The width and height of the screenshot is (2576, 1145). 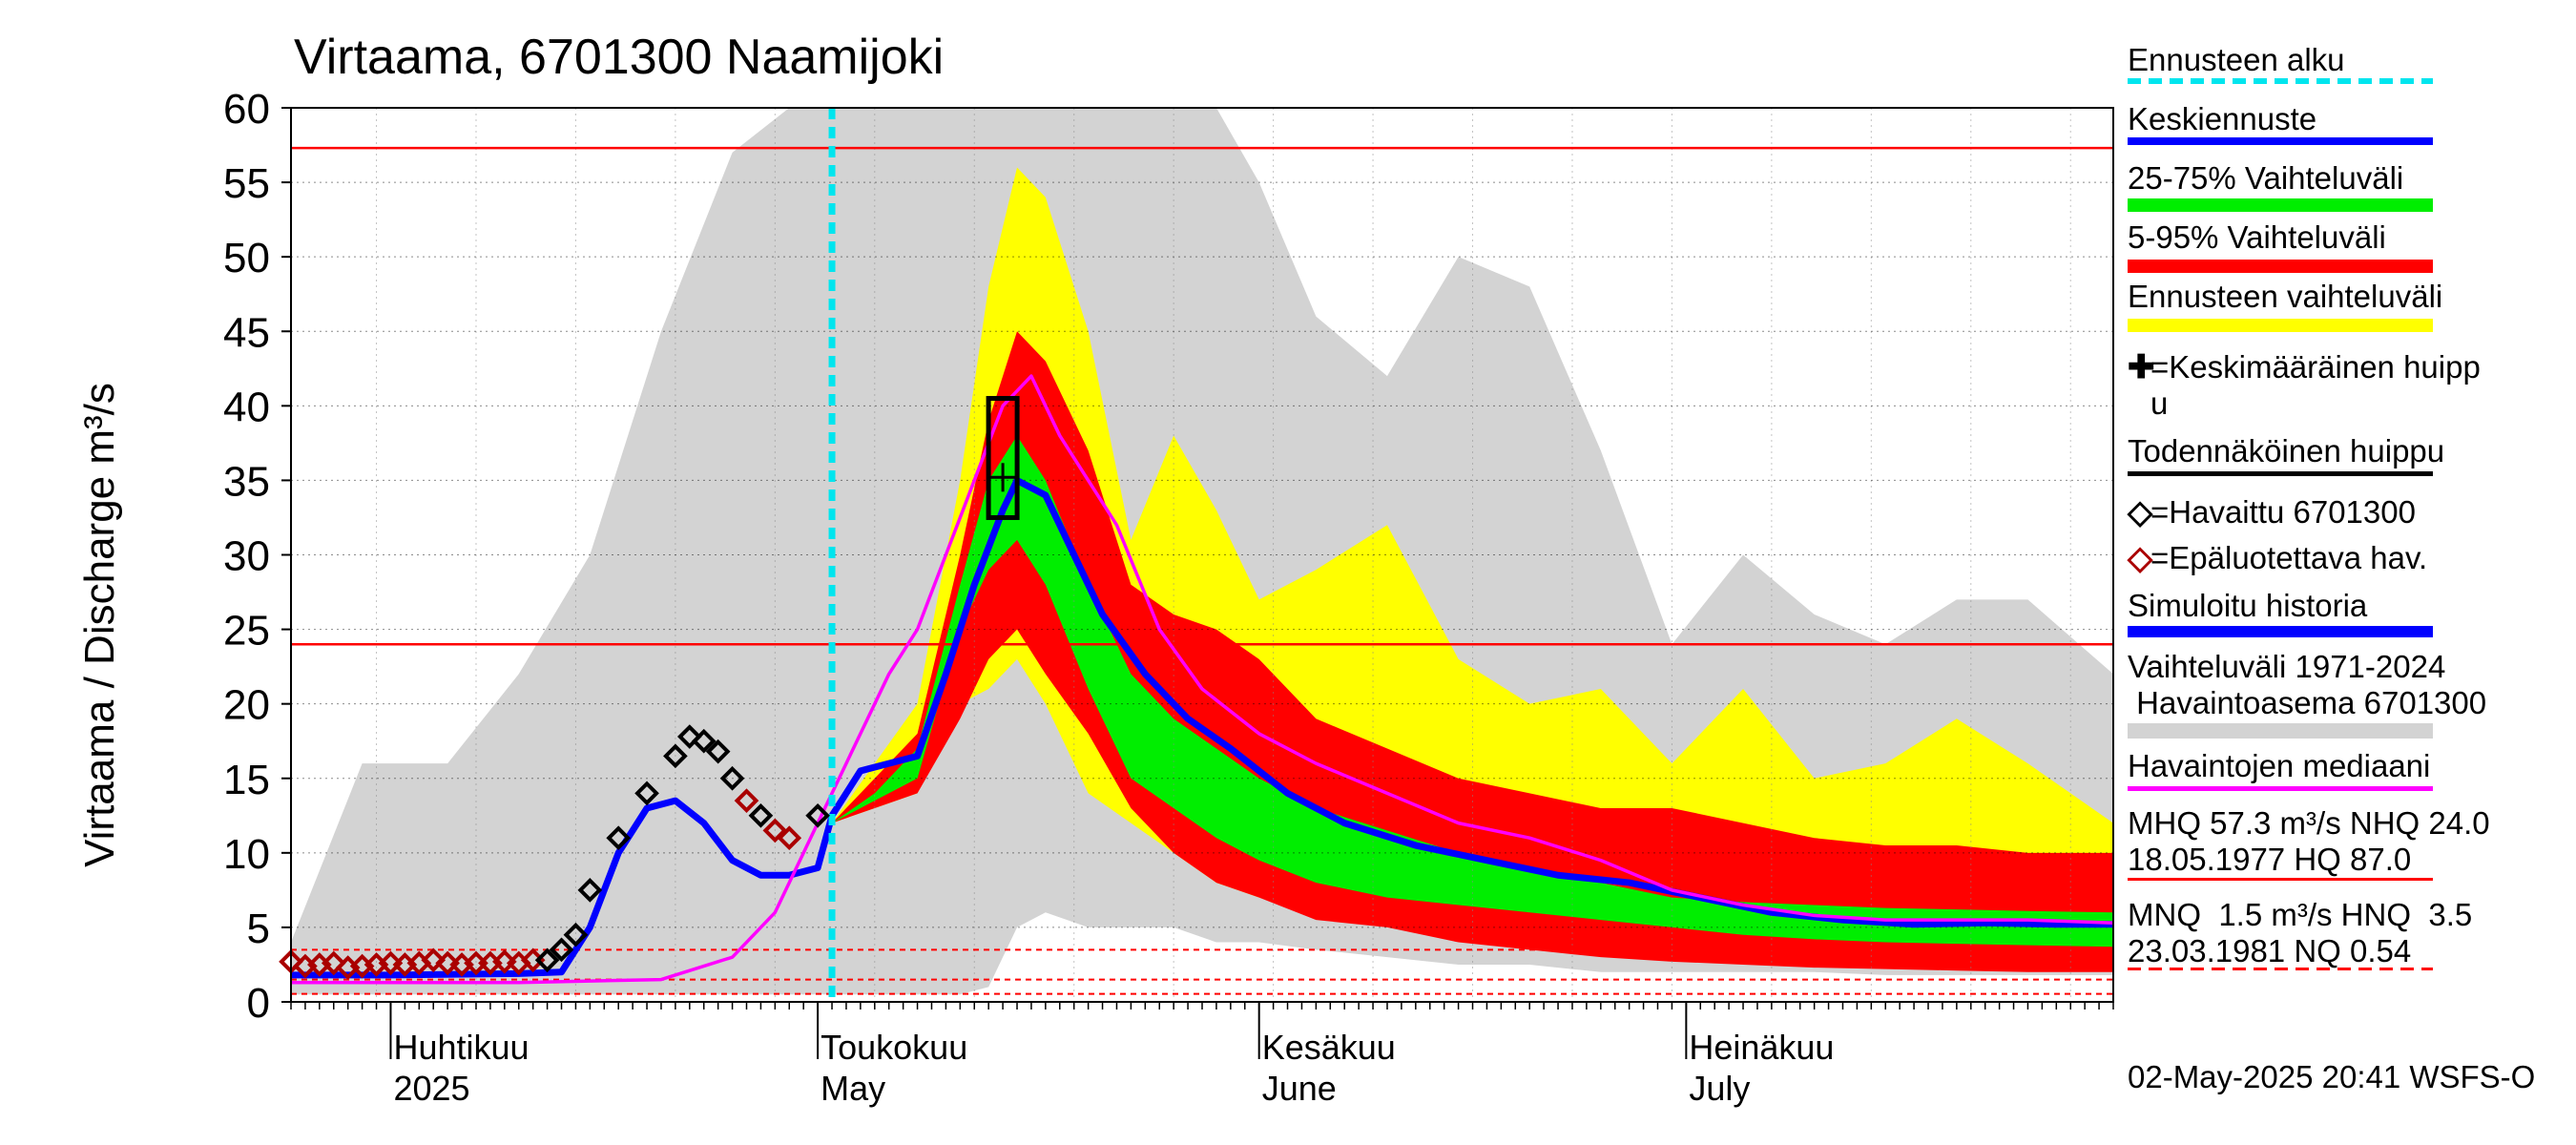 What do you see at coordinates (2141, 367) in the screenshot?
I see `plus-marker-icon: ✚` at bounding box center [2141, 367].